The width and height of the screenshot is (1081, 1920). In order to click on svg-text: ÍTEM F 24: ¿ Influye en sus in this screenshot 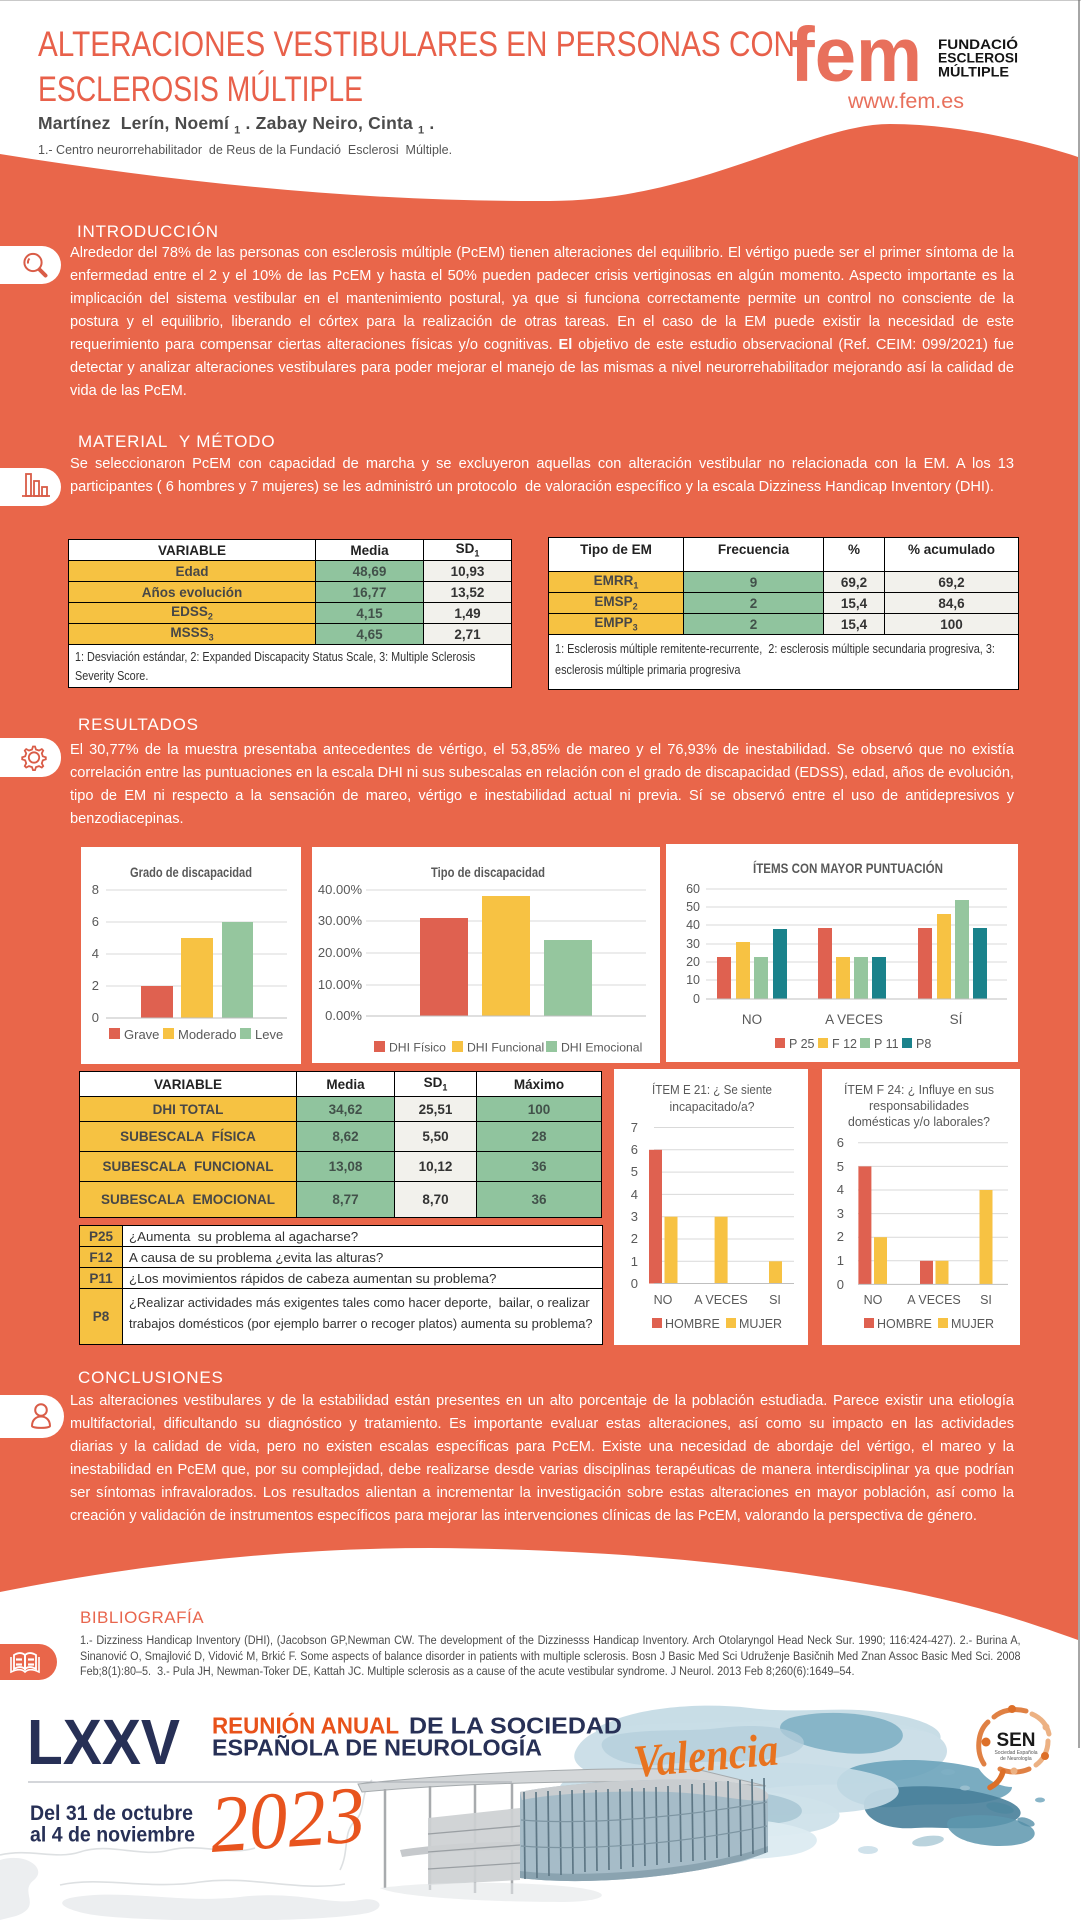, I will do `click(919, 1089)`.